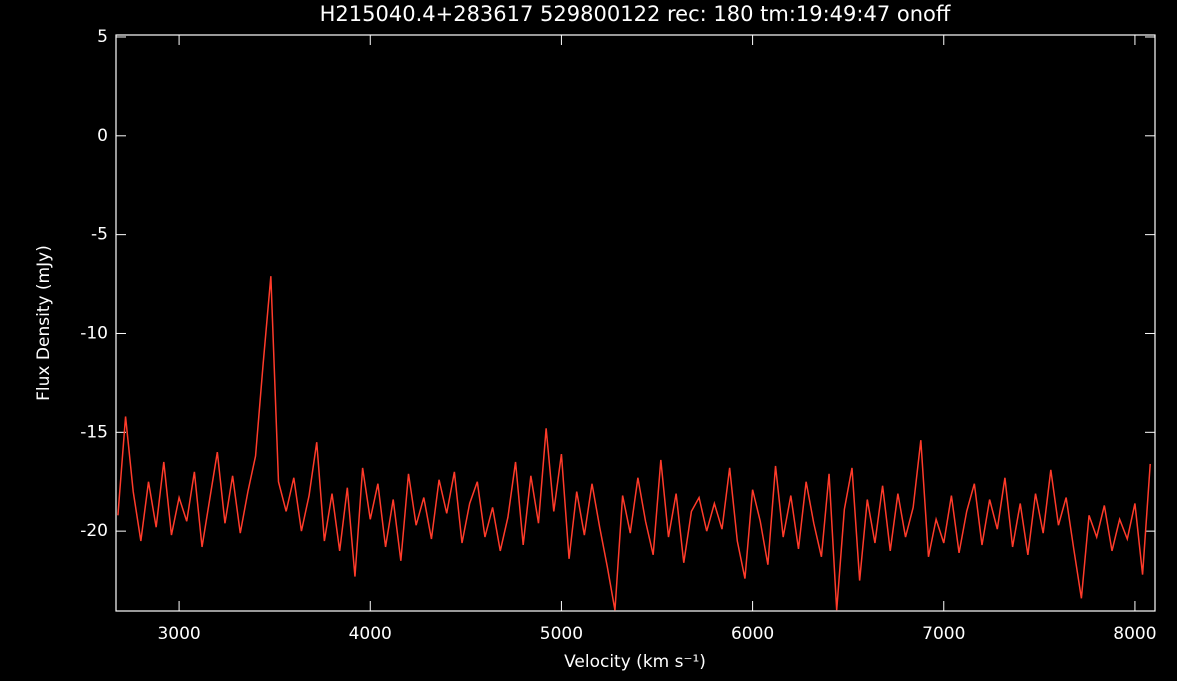  What do you see at coordinates (94, 432) in the screenshot?
I see `y-tick-label: -15` at bounding box center [94, 432].